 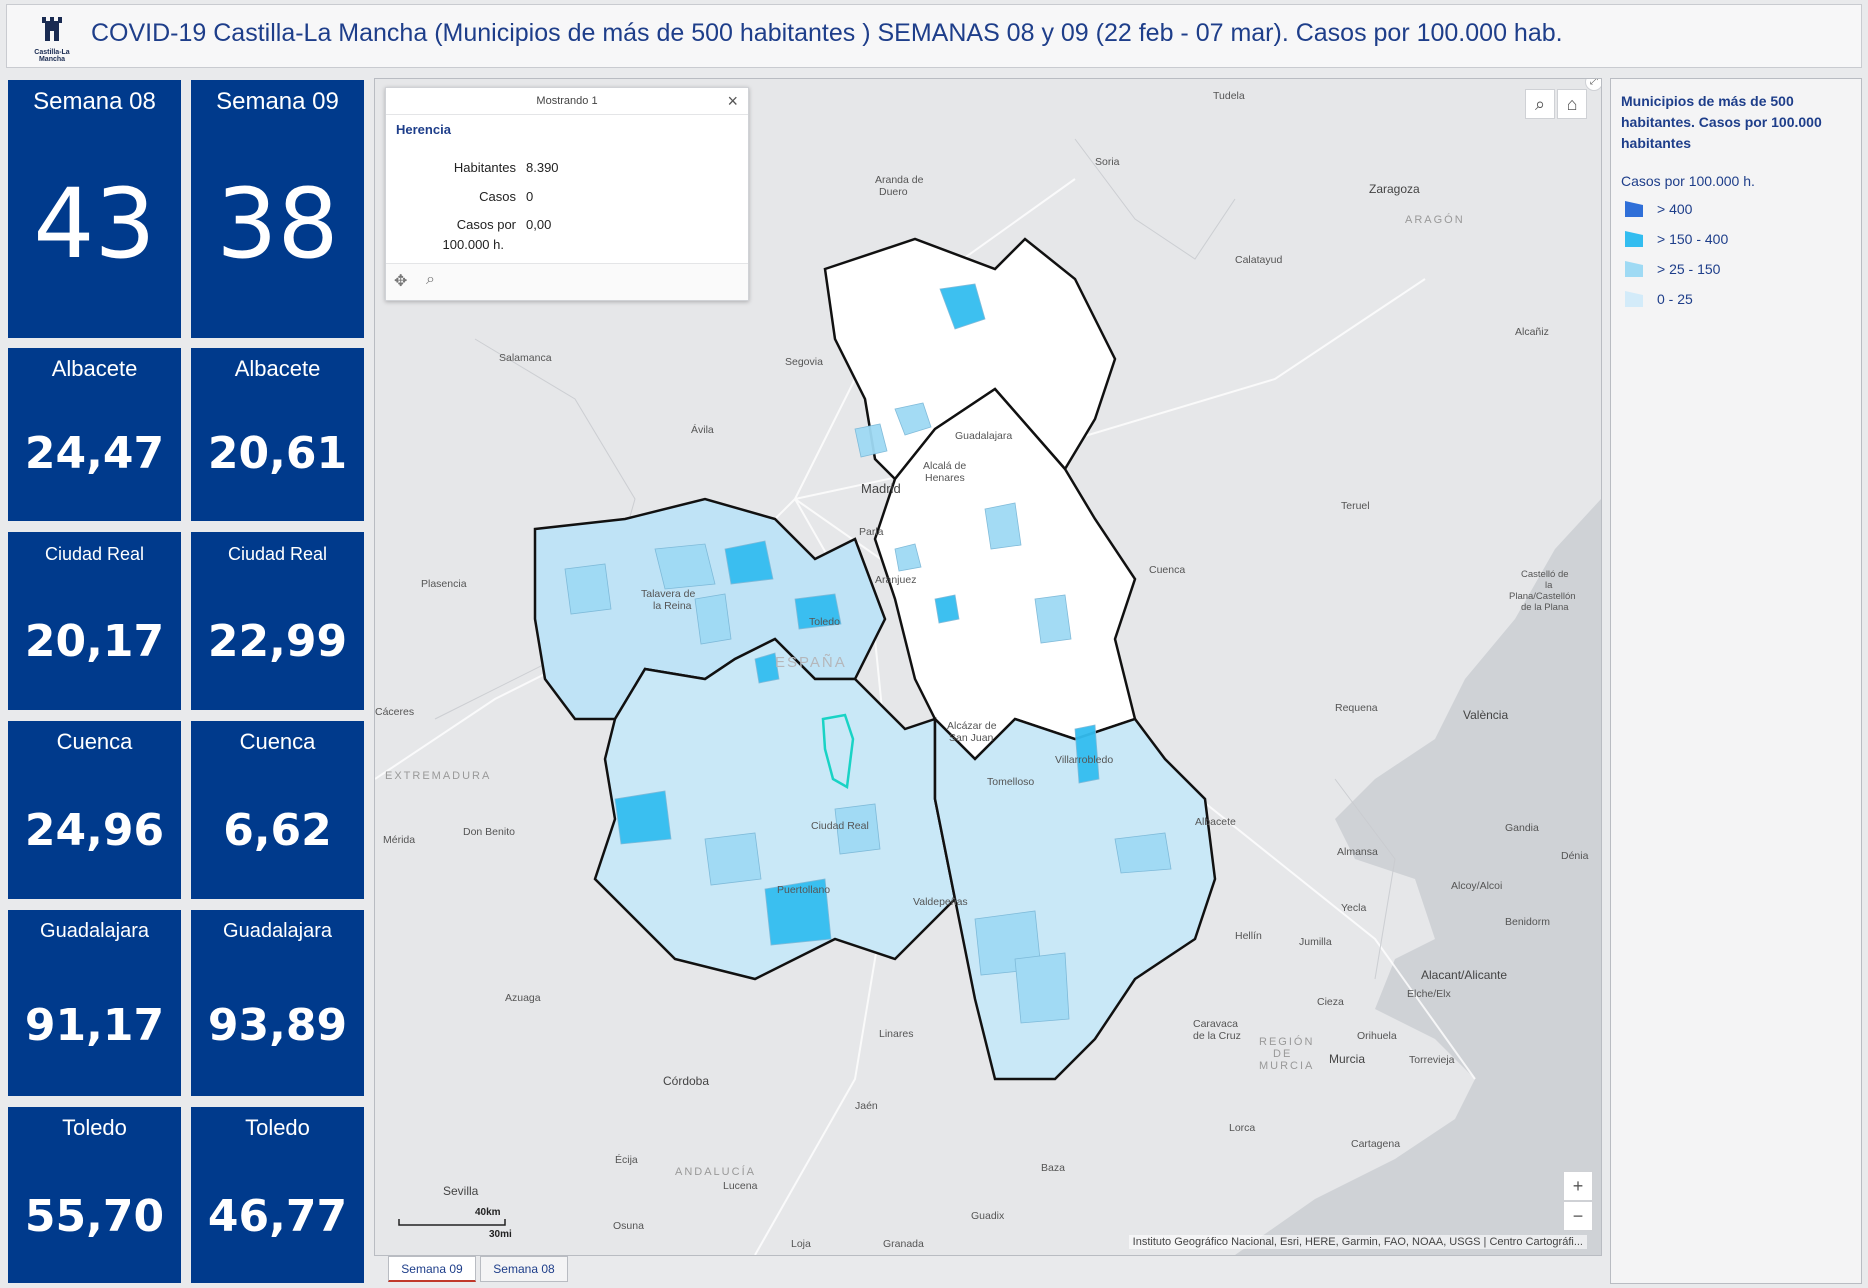 What do you see at coordinates (525, 358) in the screenshot?
I see `map-label: Salamanca` at bounding box center [525, 358].